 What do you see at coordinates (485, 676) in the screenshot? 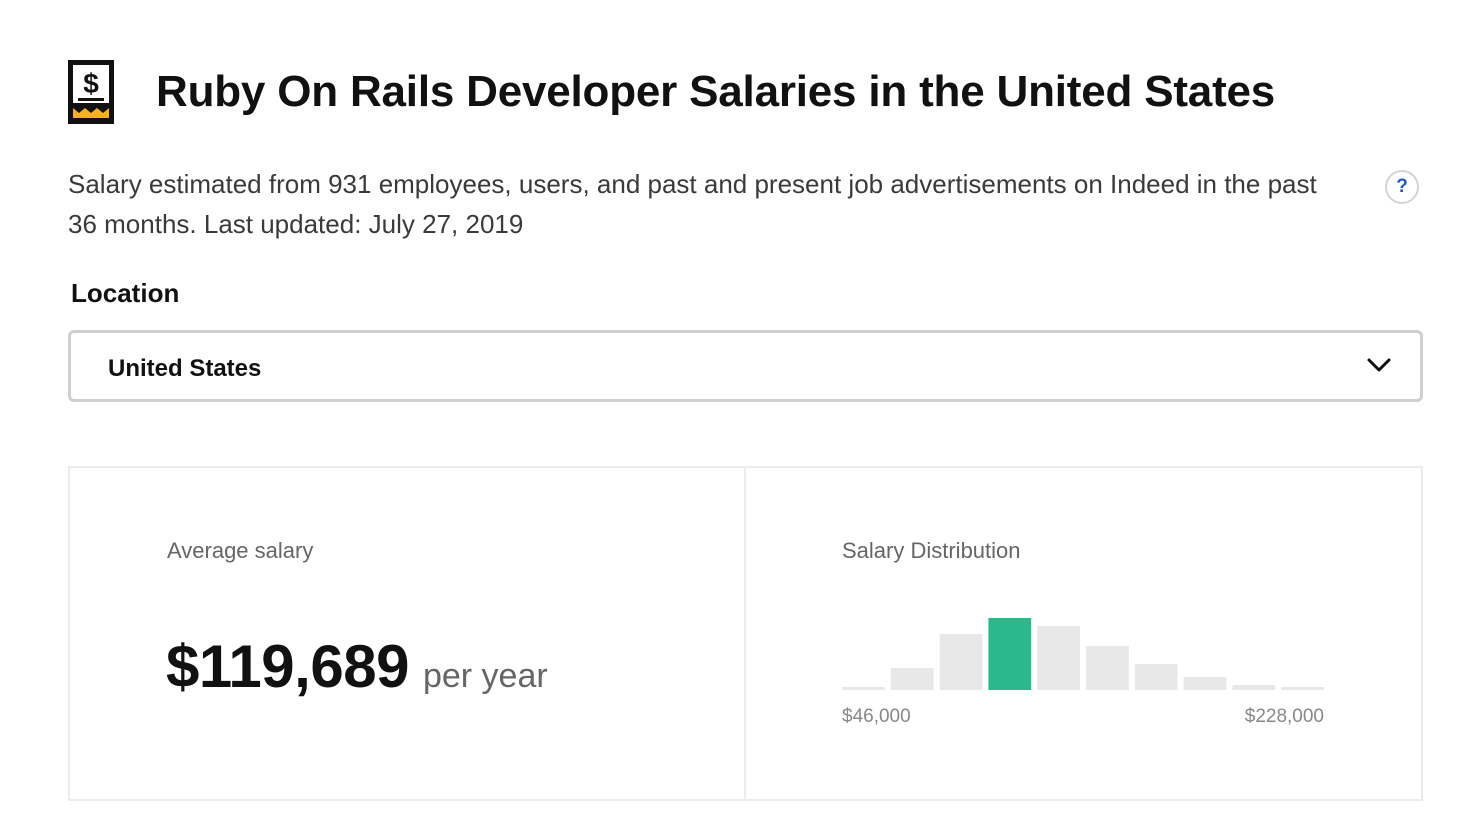
I see `salary-unit: per year` at bounding box center [485, 676].